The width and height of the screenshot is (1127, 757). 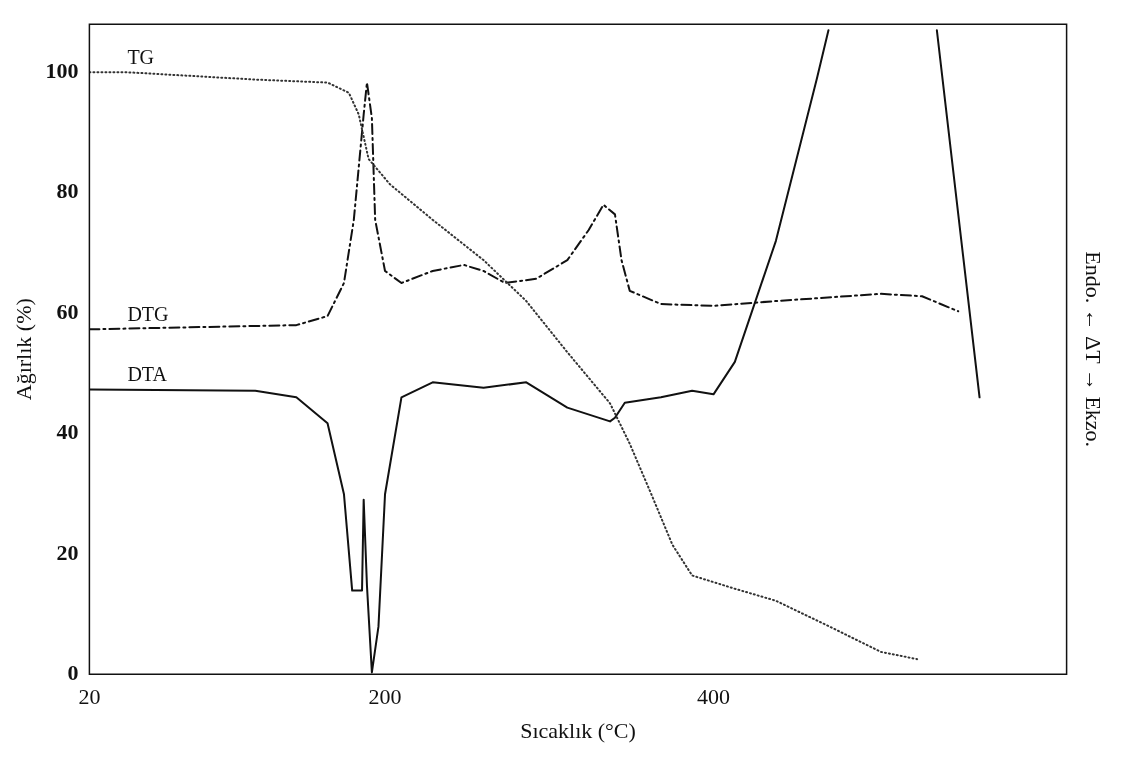 What do you see at coordinates (147, 373) in the screenshot?
I see `series-label: DTA` at bounding box center [147, 373].